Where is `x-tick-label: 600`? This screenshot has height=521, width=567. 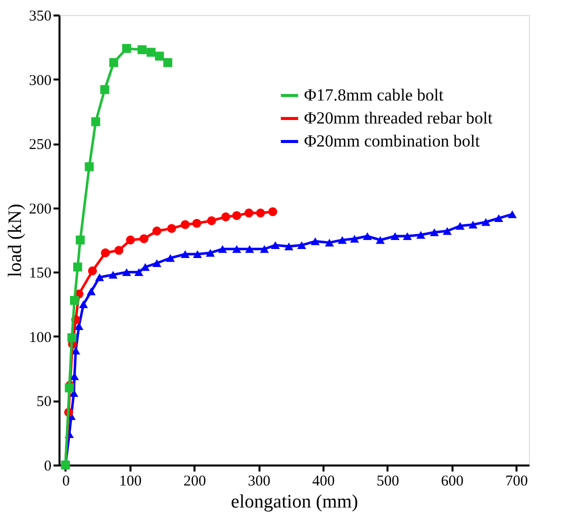 x-tick-label: 600 is located at coordinates (452, 482).